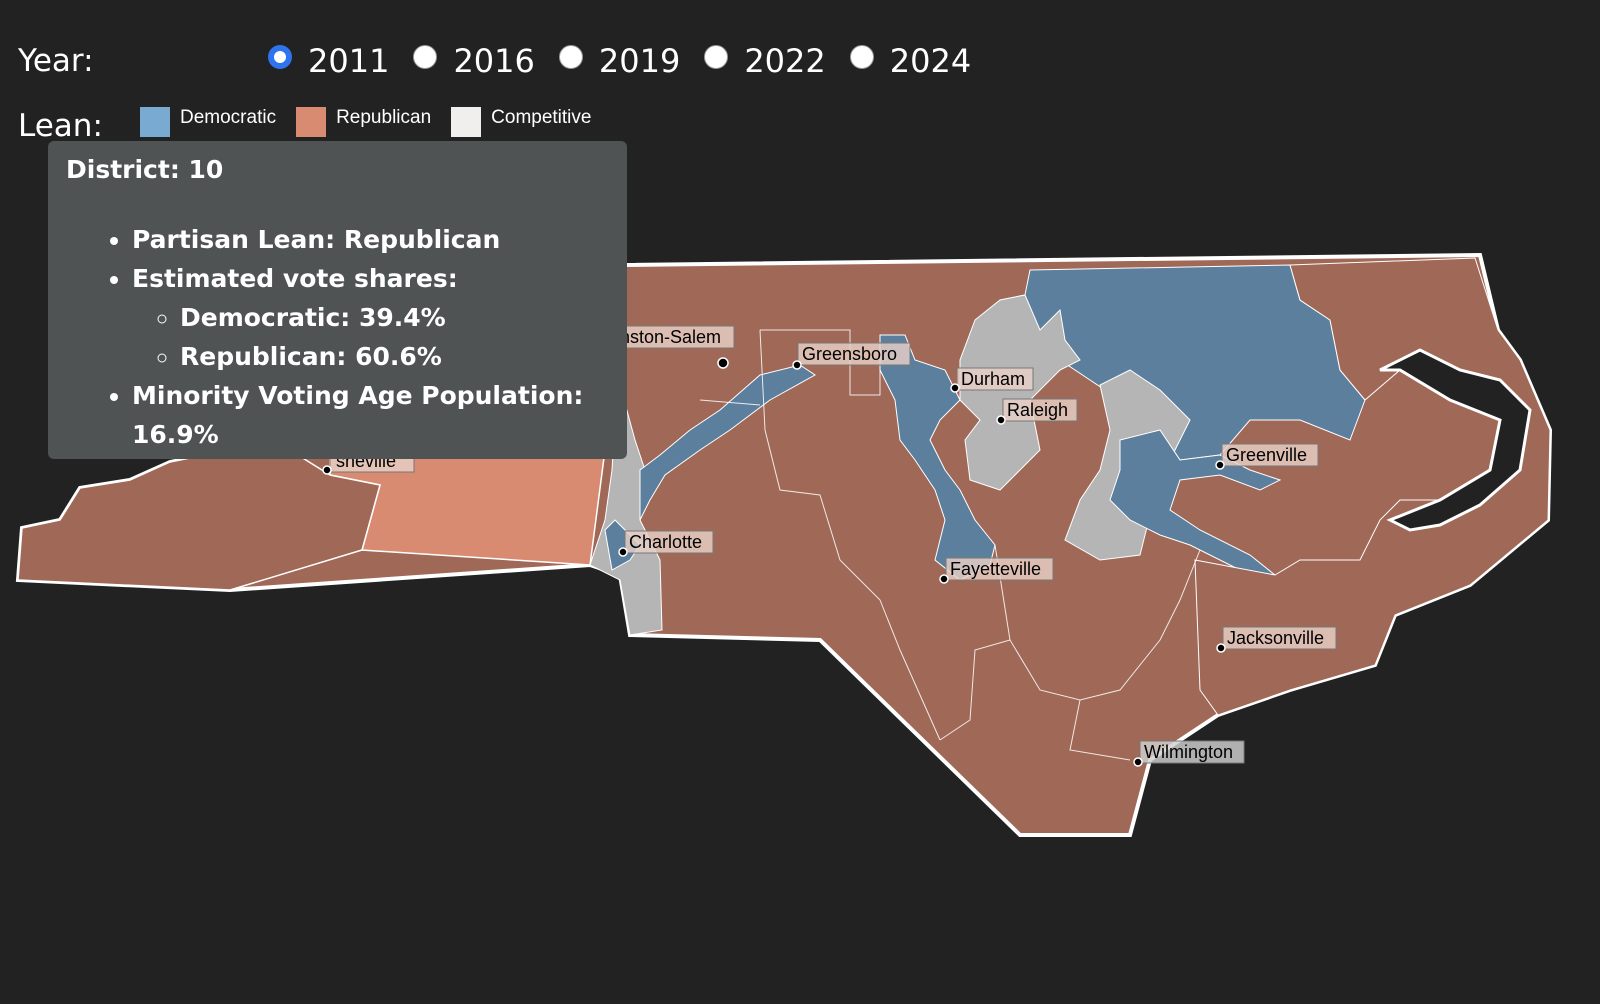 This screenshot has height=1004, width=1600. Describe the element at coordinates (716, 57) in the screenshot. I see `radio-2022` at that location.